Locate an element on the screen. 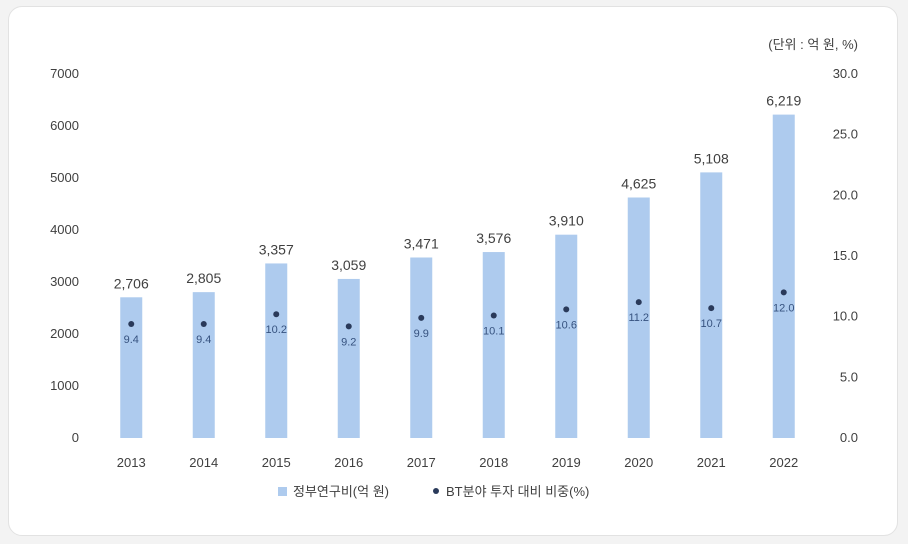  right-tick-label: 25.0 is located at coordinates (845, 134).